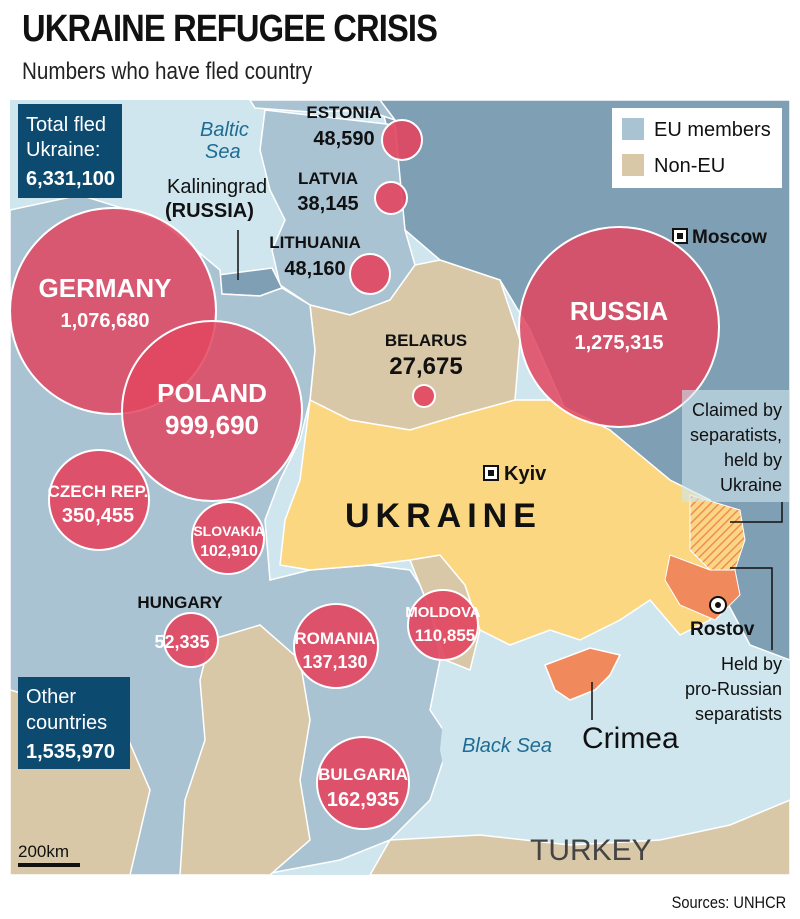 The image size is (800, 919). What do you see at coordinates (230, 29) in the screenshot?
I see `page-title: UKRAINE REFUGEE CRISIS` at bounding box center [230, 29].